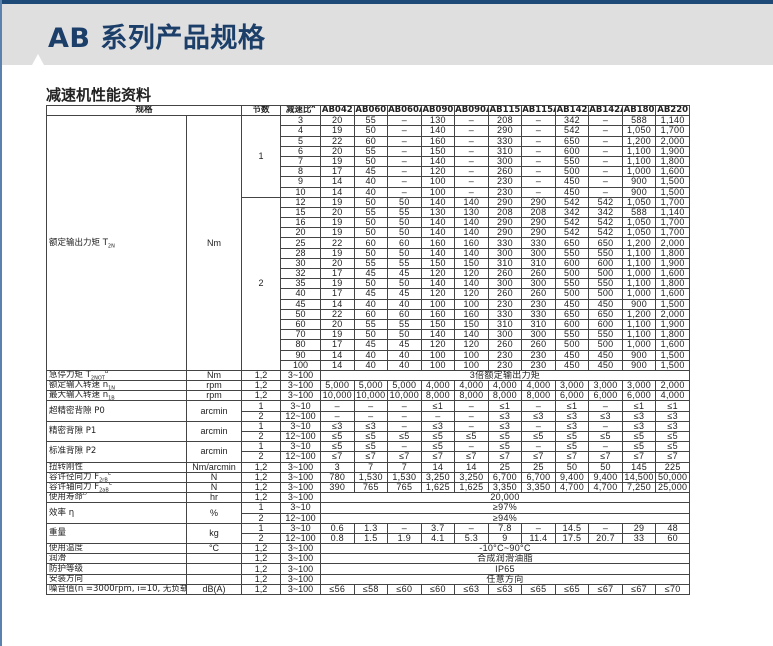  Describe the element at coordinates (404, 314) in the screenshot. I see `value-cell: 60` at that location.